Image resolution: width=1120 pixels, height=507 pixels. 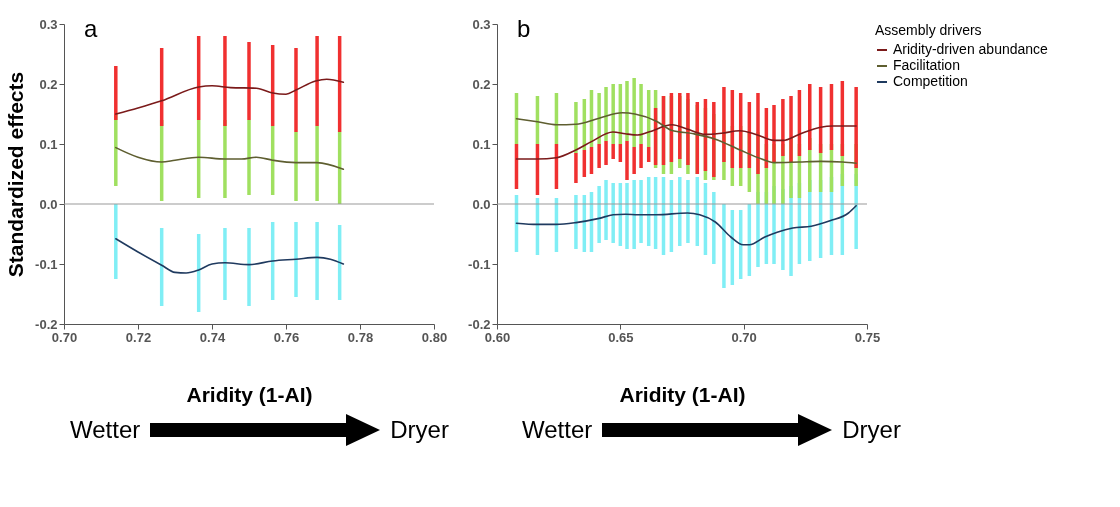 What do you see at coordinates (497, 337) in the screenshot?
I see `x-tick-label: 0.60` at bounding box center [497, 337].